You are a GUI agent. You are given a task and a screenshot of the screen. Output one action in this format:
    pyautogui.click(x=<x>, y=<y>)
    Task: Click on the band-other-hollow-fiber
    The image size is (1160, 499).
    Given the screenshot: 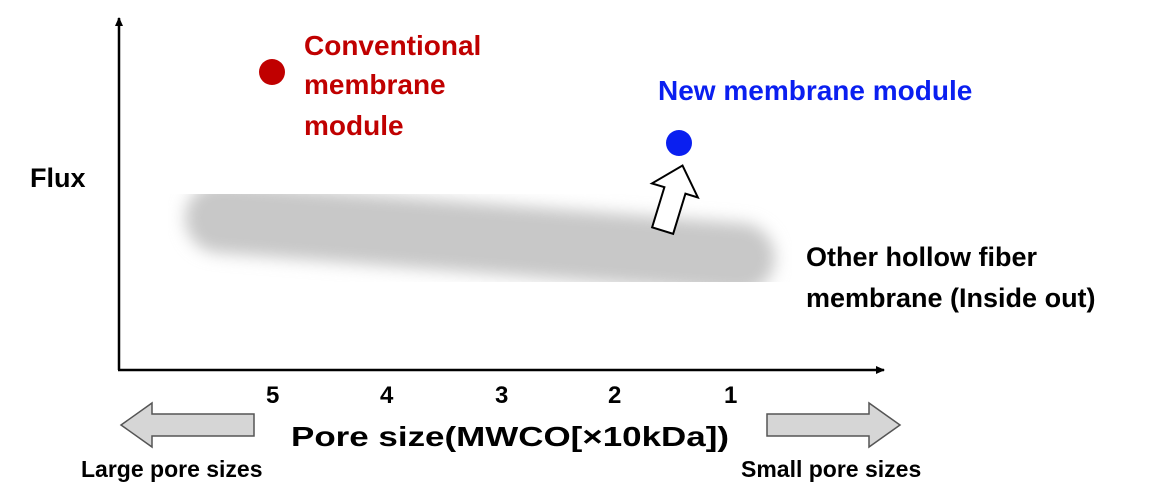 What is the action you would take?
    pyautogui.click(x=480, y=238)
    